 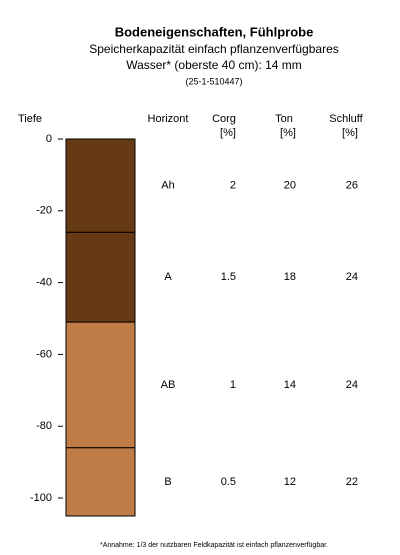 What do you see at coordinates (167, 186) in the screenshot?
I see `horizon-label: Ah` at bounding box center [167, 186].